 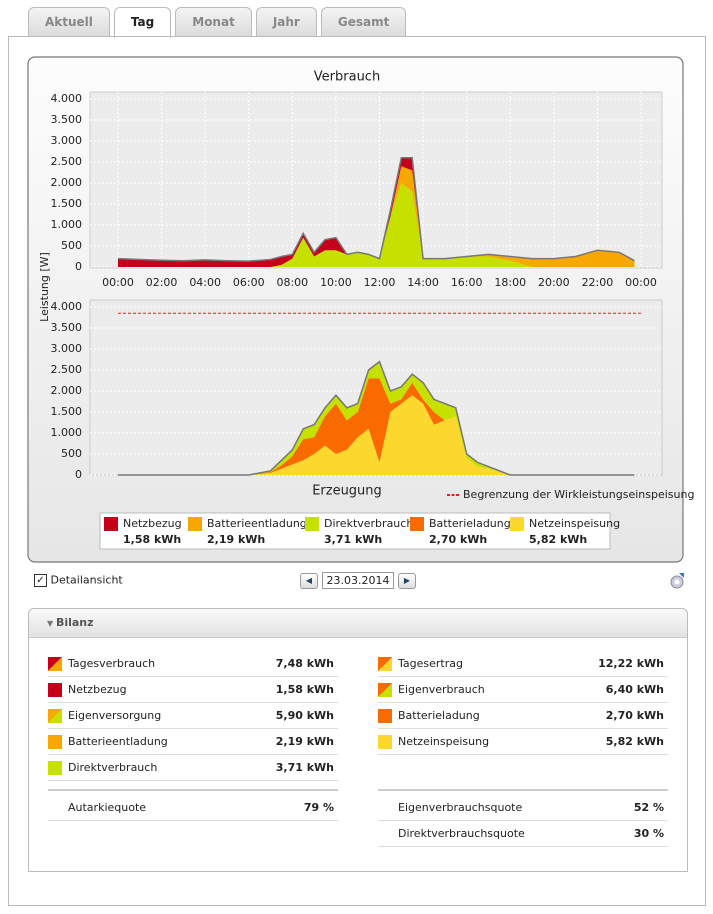 I want to click on row-value: 6,40 kWh, so click(x=634, y=689).